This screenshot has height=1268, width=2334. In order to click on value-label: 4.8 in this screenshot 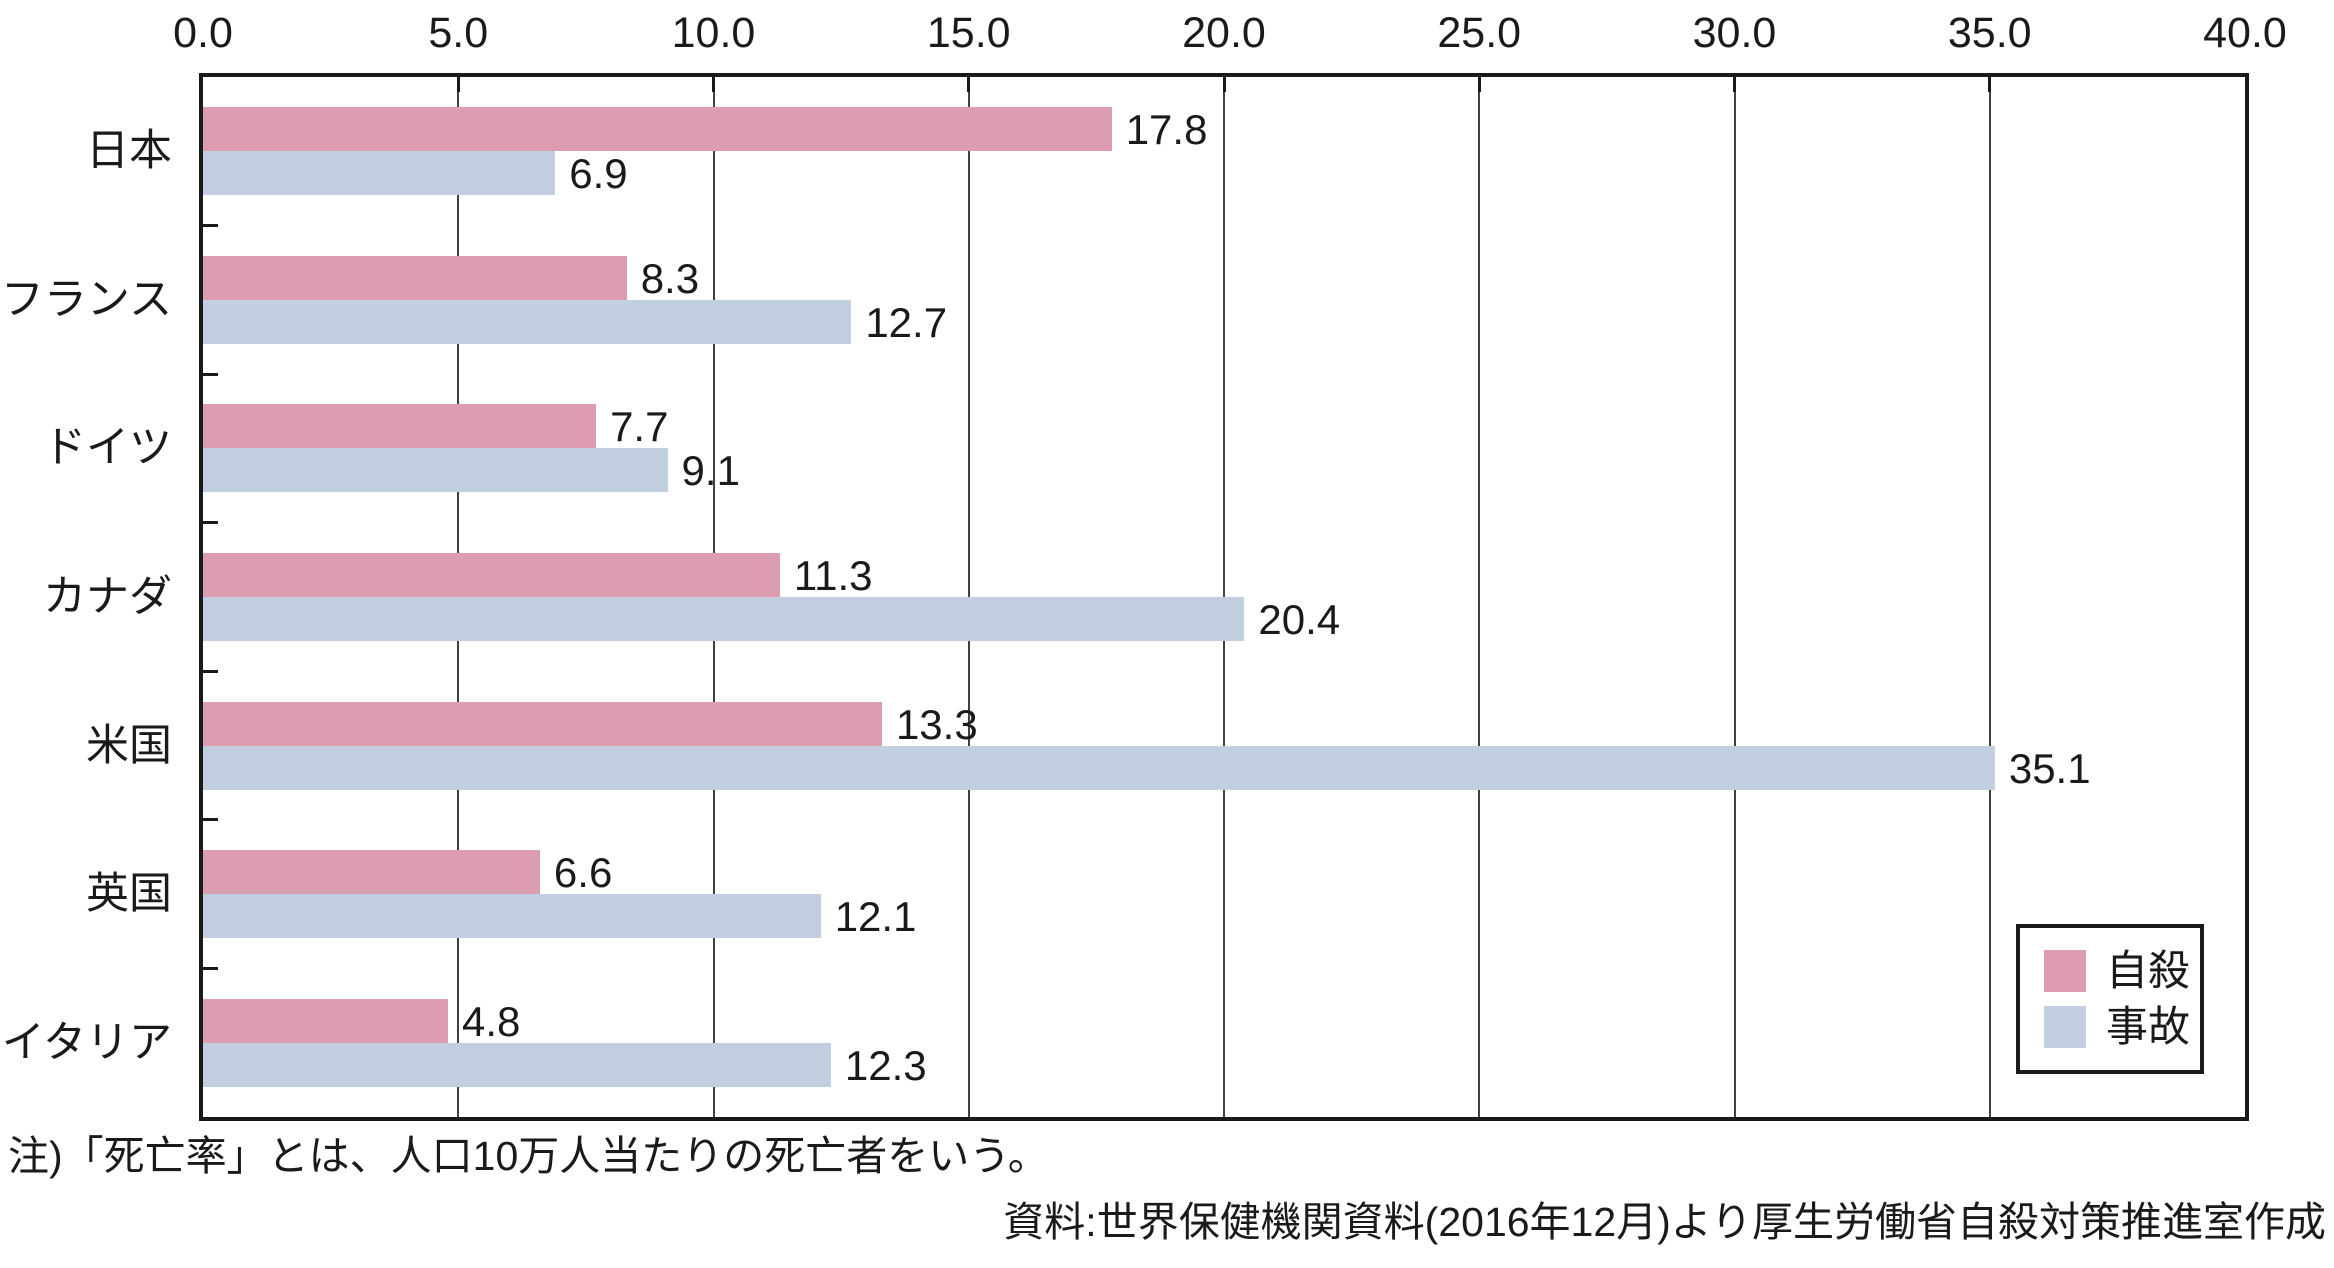, I will do `click(491, 1021)`.